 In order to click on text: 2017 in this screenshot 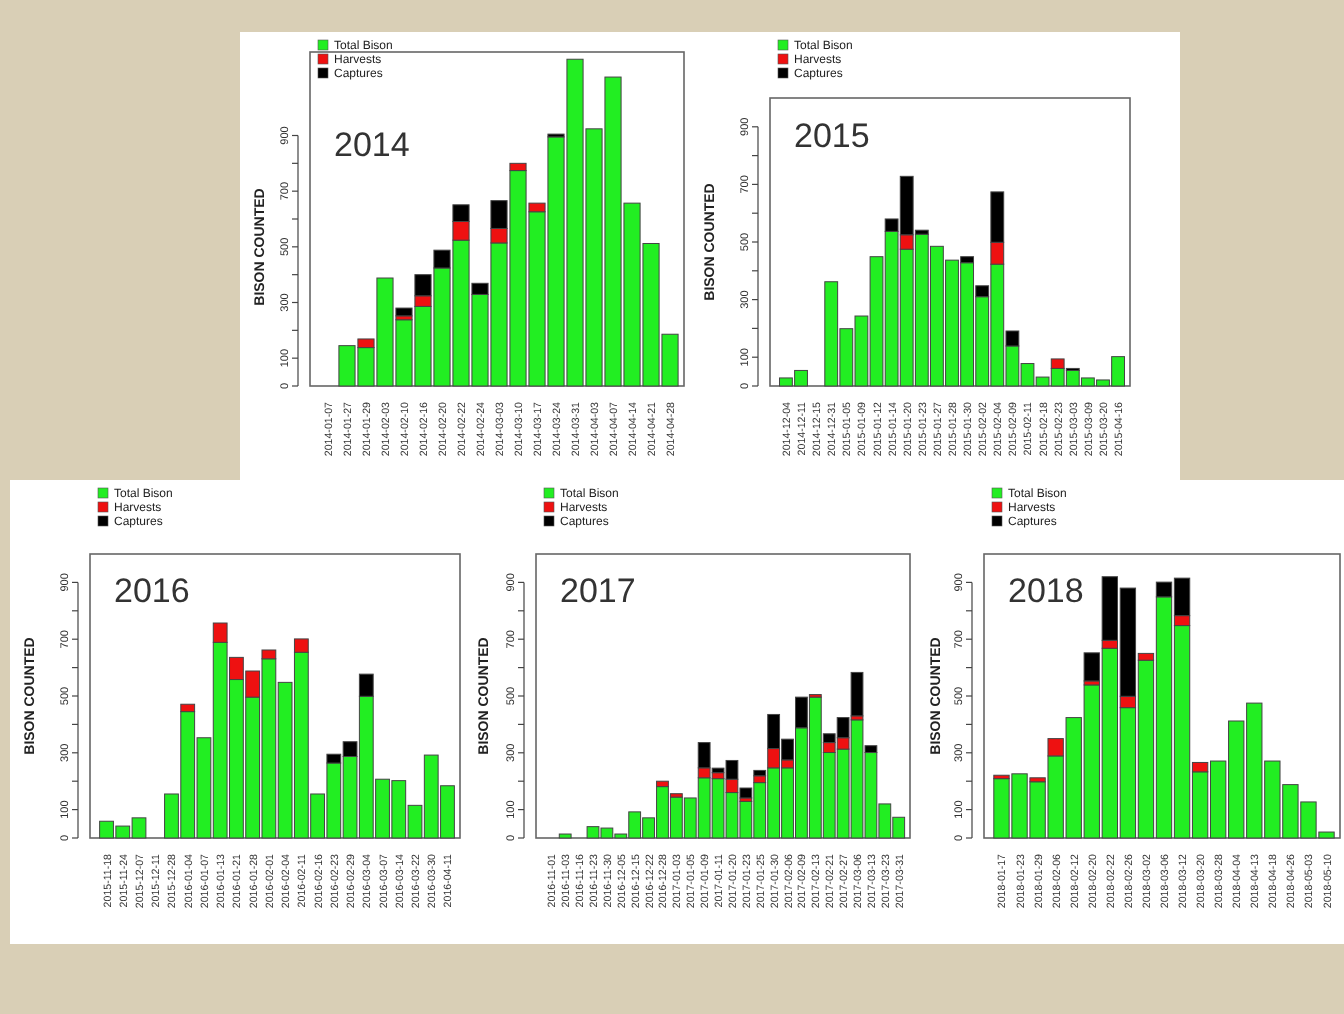, I will do `click(598, 591)`.